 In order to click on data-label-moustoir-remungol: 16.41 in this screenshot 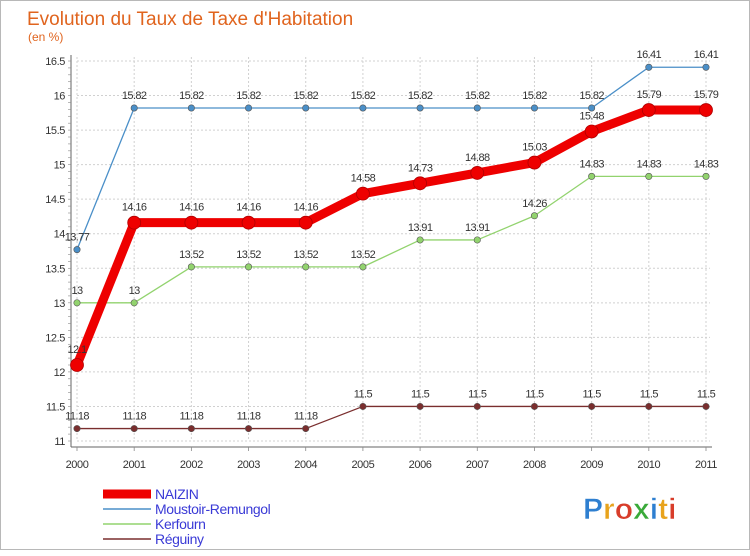, I will do `click(706, 55)`.